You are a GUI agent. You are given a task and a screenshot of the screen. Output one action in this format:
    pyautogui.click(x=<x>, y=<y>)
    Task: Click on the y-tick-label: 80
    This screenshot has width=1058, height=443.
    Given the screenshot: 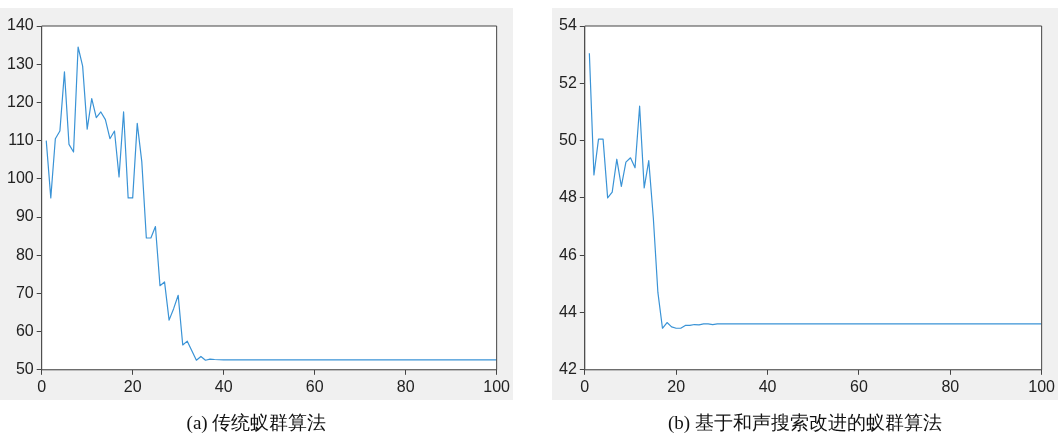 What is the action you would take?
    pyautogui.click(x=24, y=254)
    